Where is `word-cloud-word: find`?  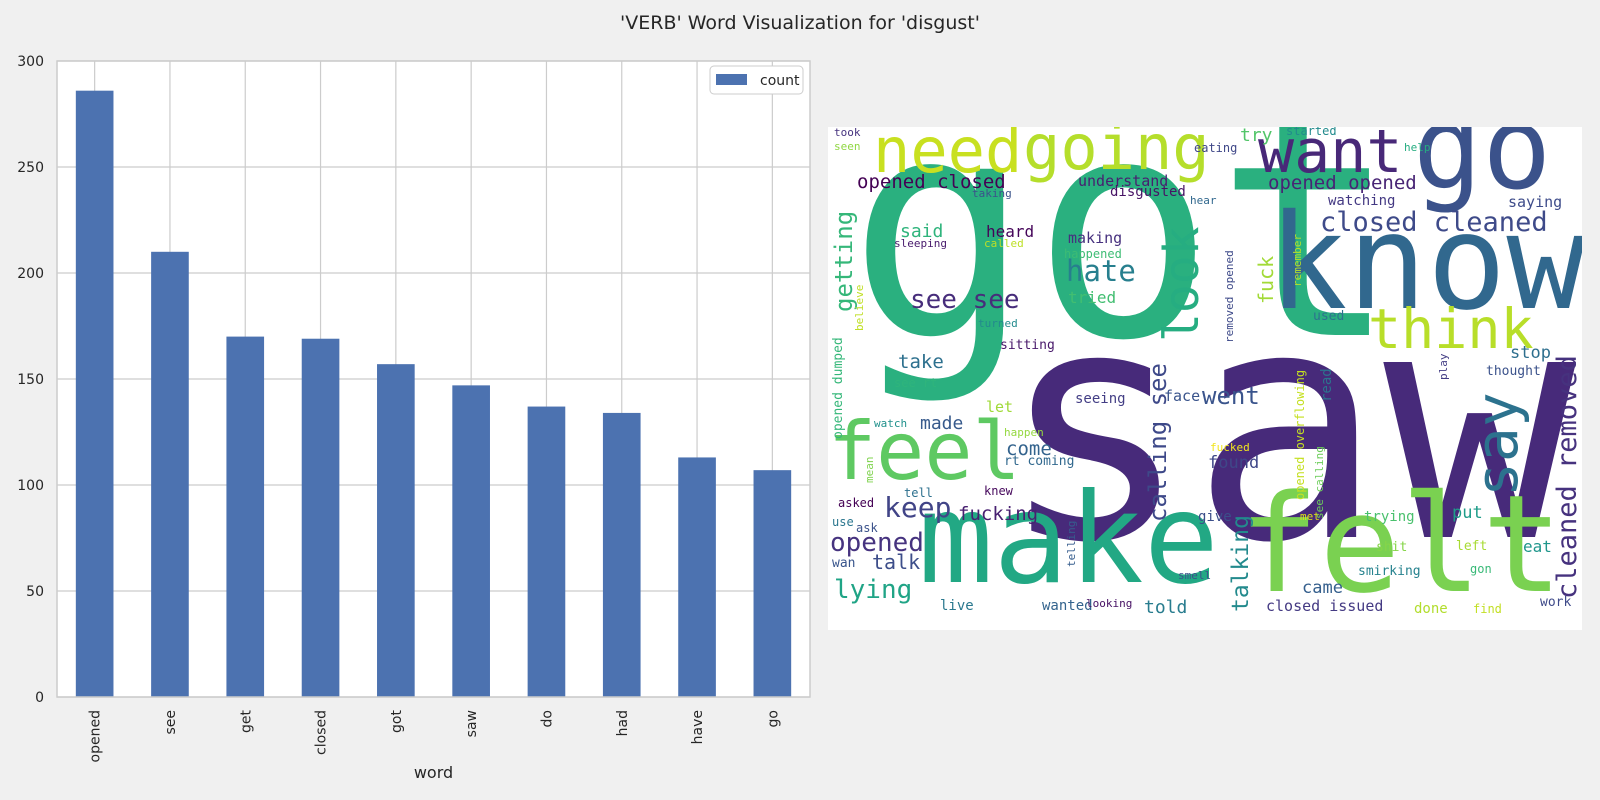
word-cloud-word: find is located at coordinates (1487, 609).